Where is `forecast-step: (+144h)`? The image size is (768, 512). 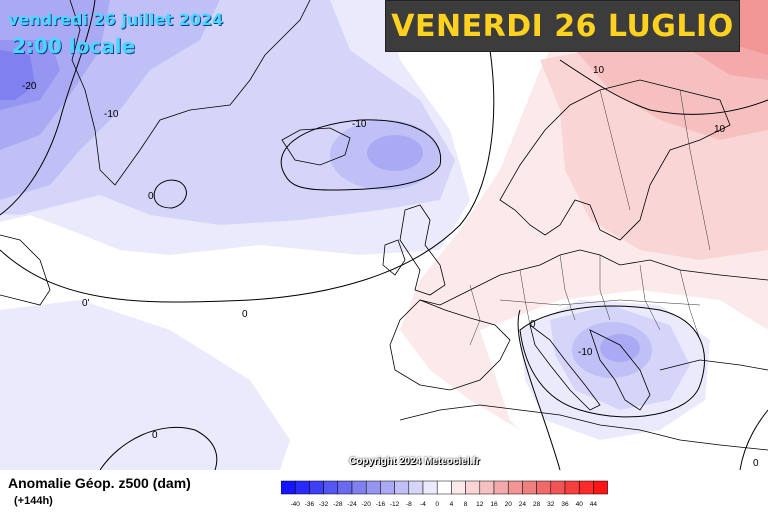
forecast-step: (+144h) is located at coordinates (33, 501).